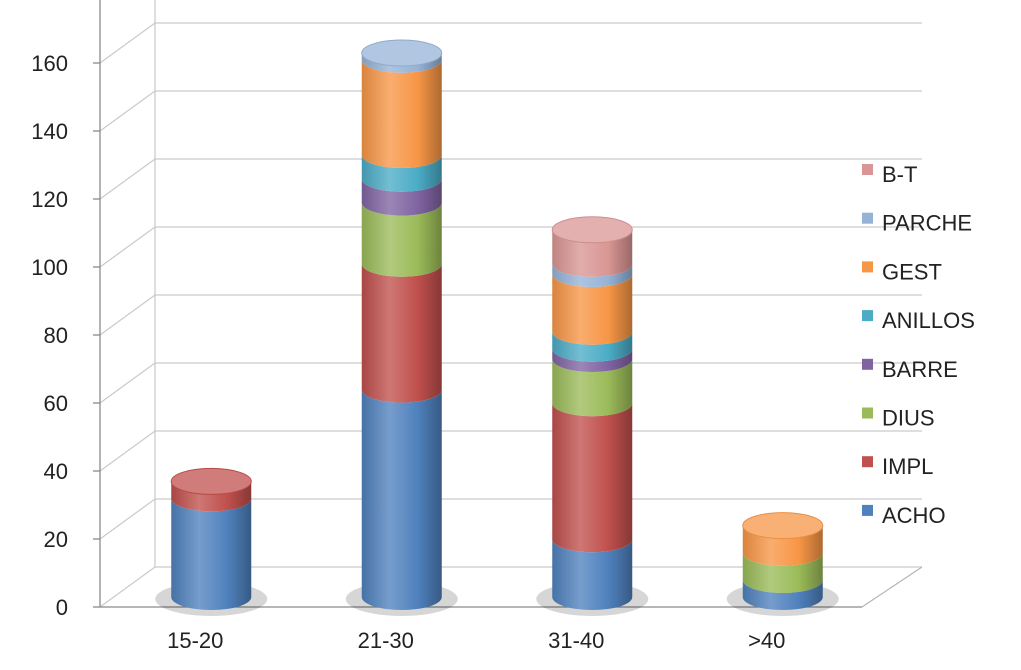 The image size is (1021, 670). What do you see at coordinates (62, 607) in the screenshot?
I see `y-tick-label: 0` at bounding box center [62, 607].